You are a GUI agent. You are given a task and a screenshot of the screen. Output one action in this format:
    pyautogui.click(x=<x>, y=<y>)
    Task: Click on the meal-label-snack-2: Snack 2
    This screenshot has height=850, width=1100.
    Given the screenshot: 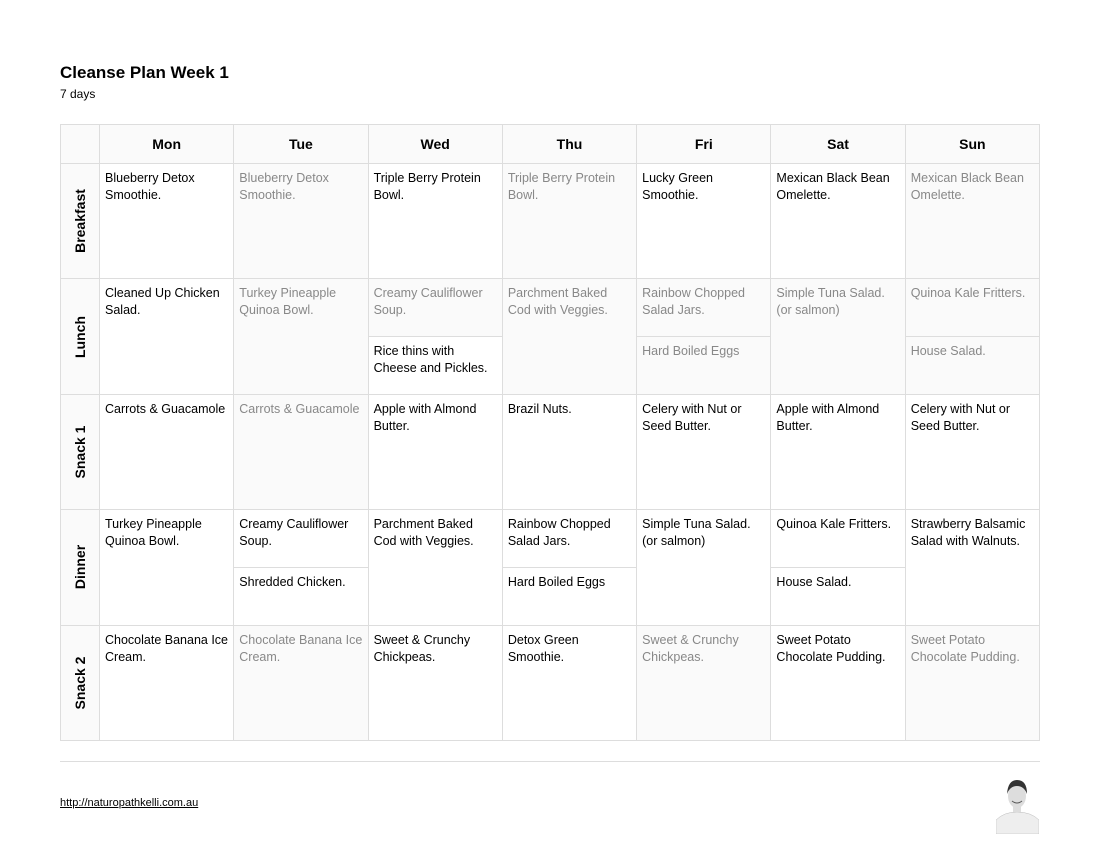 What is the action you would take?
    pyautogui.click(x=80, y=683)
    